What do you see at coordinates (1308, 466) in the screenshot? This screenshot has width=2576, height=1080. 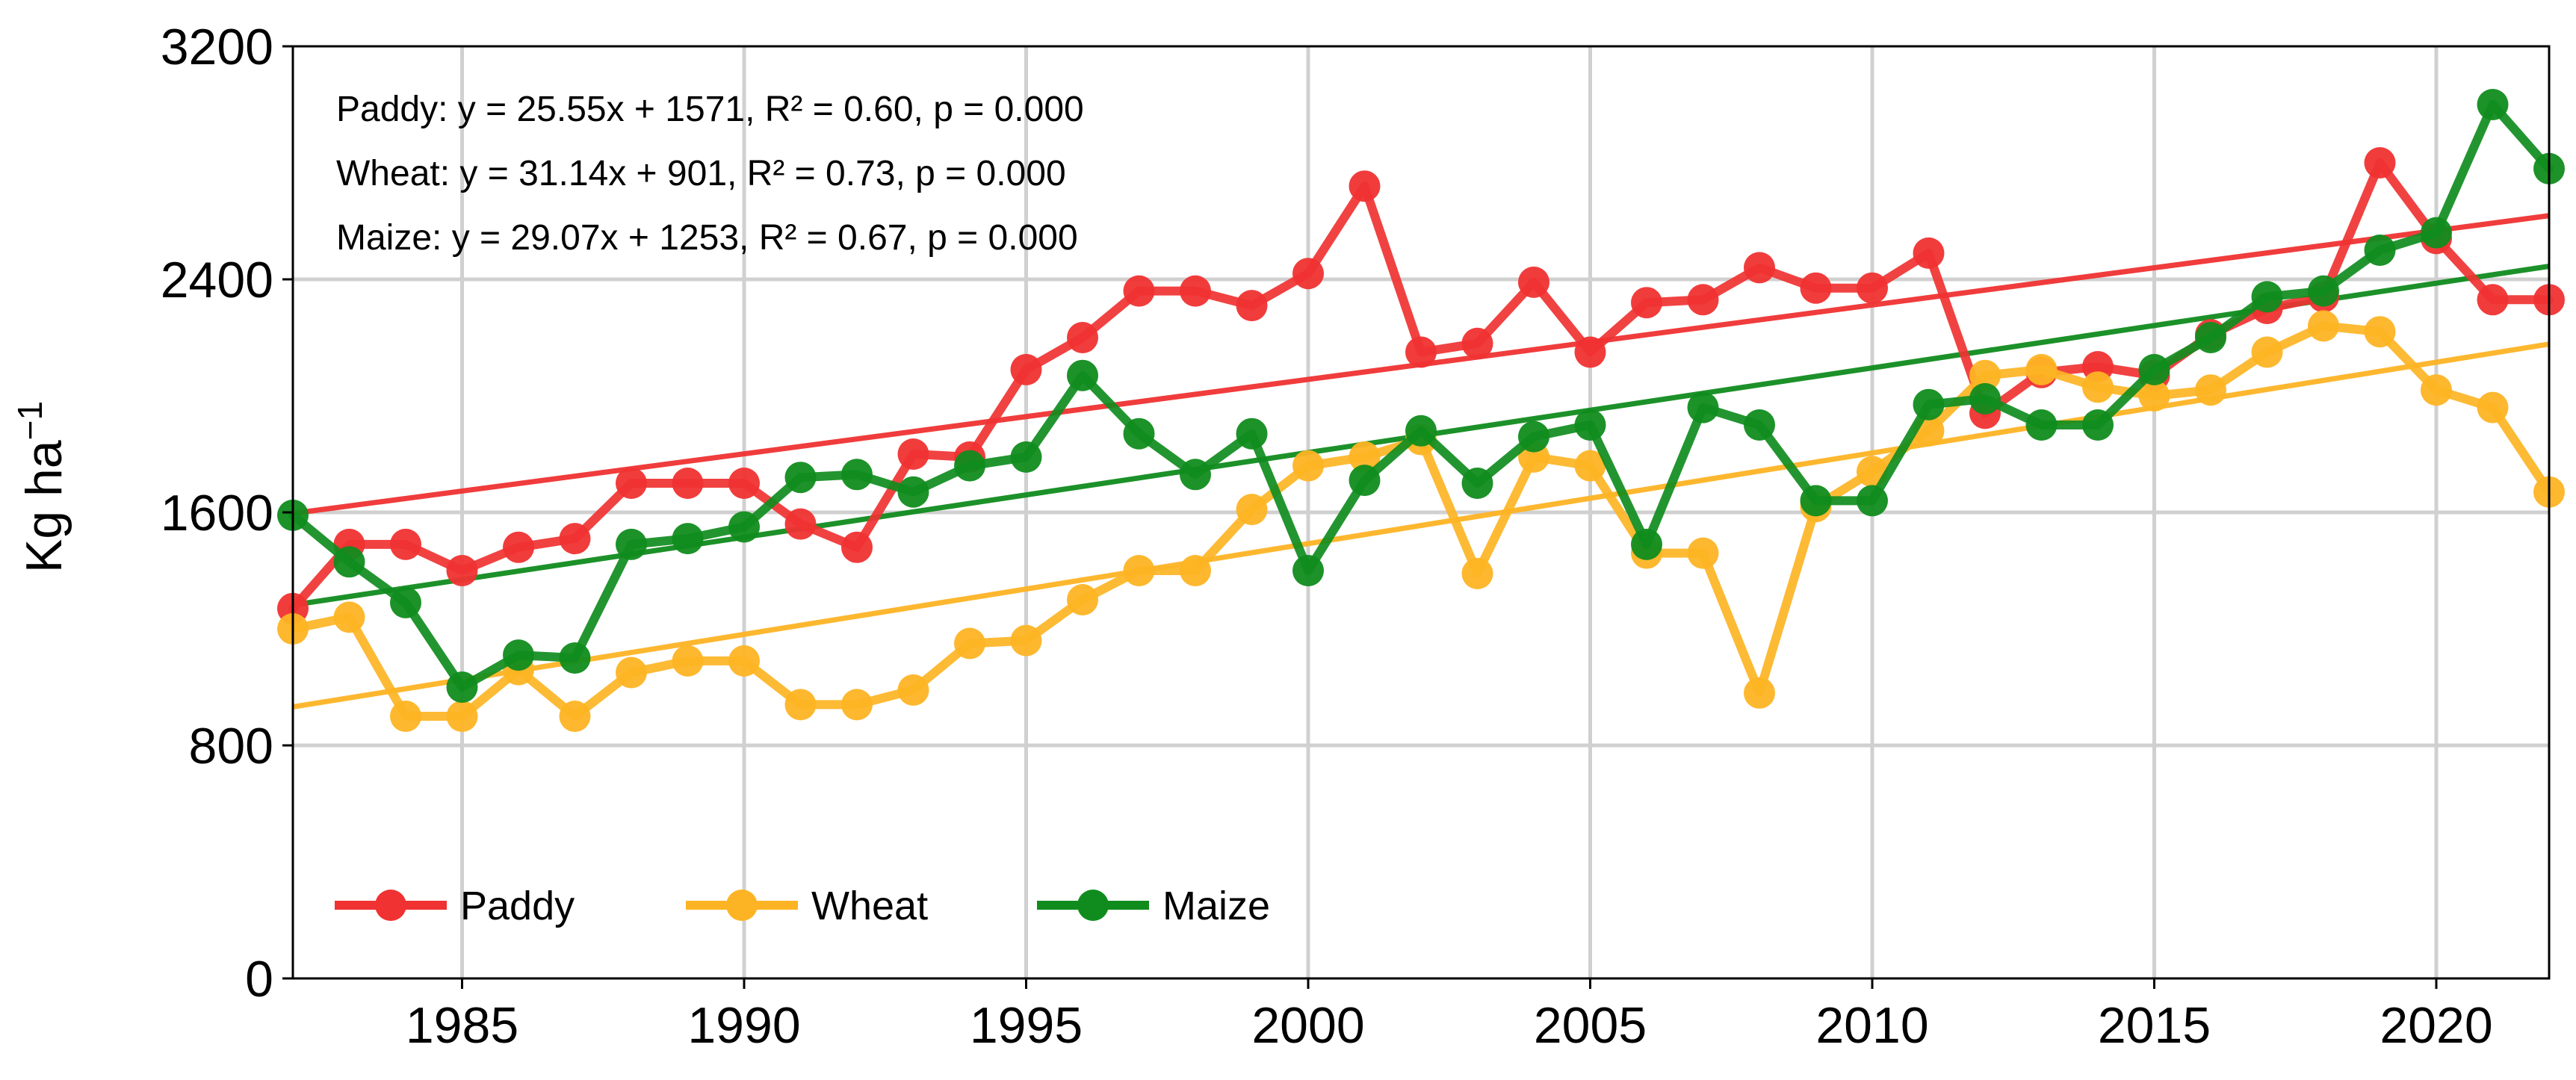 I see `wheat-point-2000` at bounding box center [1308, 466].